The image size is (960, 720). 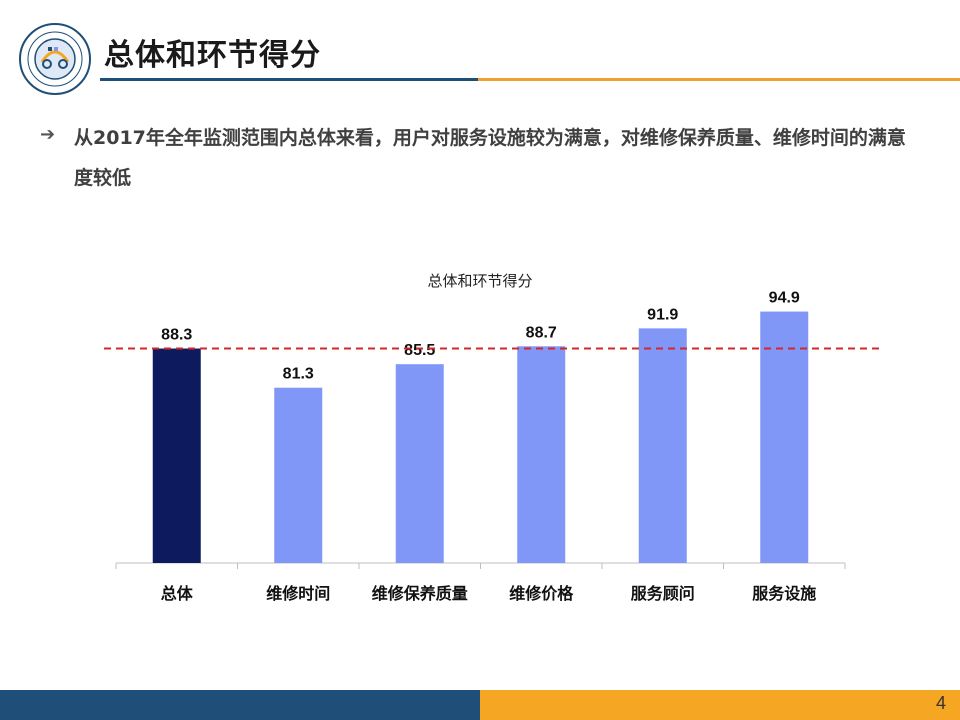 What do you see at coordinates (720, 705) in the screenshot?
I see `footer-bar-orange` at bounding box center [720, 705].